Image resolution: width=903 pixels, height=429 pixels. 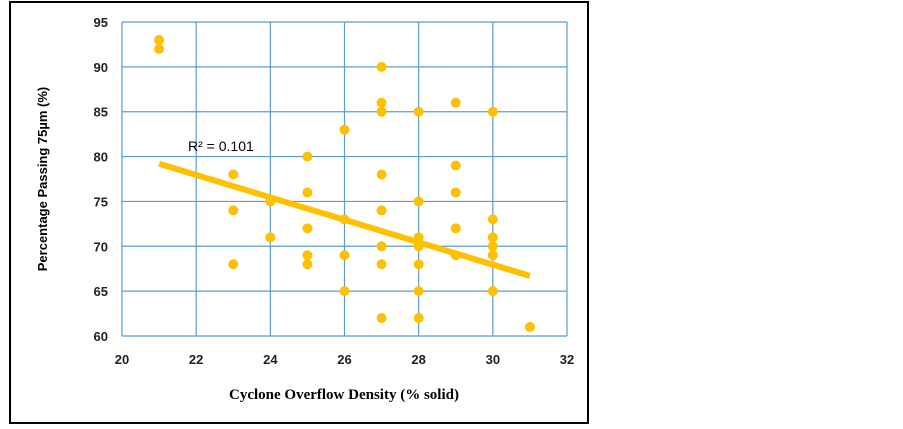 I want to click on y-tick-label-3: 75, so click(x=101, y=201).